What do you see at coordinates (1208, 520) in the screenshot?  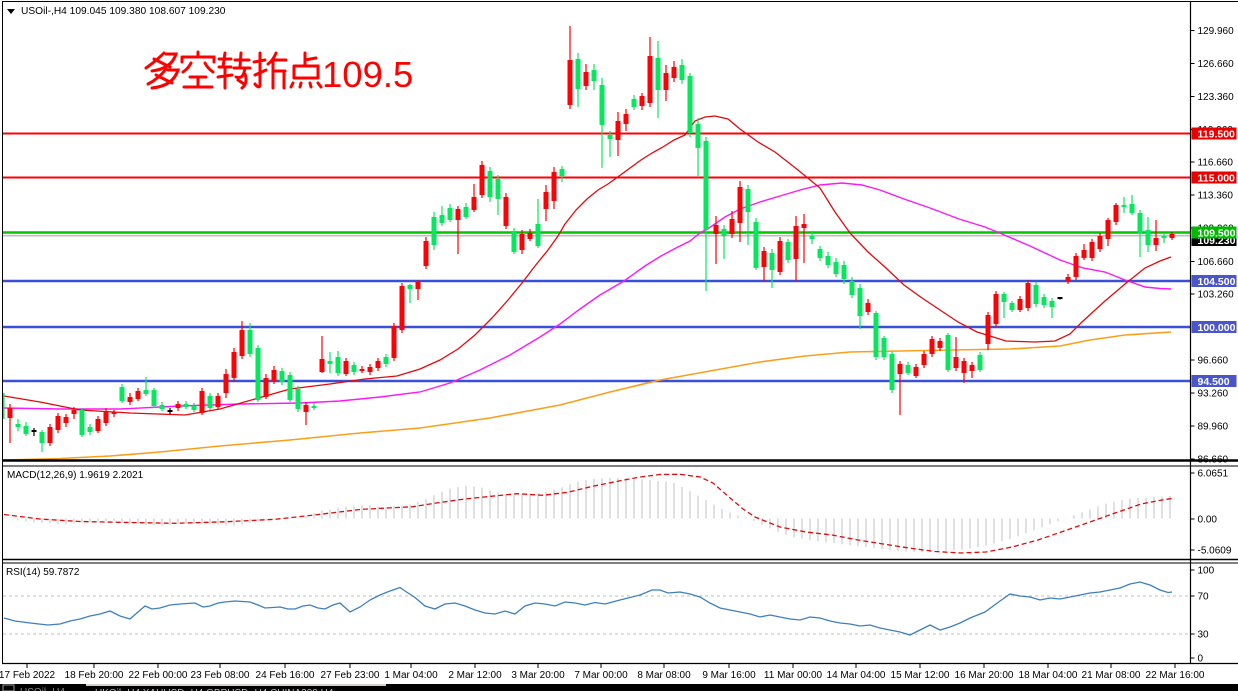 I see `svg-text: 0.00` at bounding box center [1208, 520].